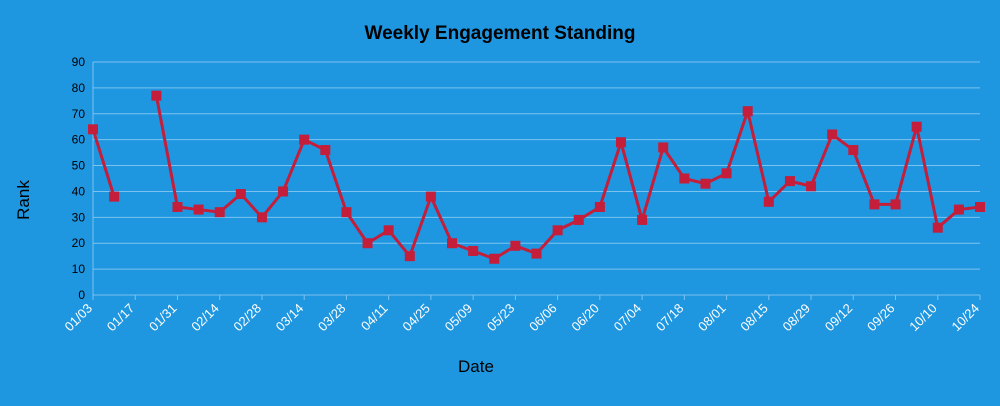 The image size is (1000, 406). Describe the element at coordinates (79, 191) in the screenshot. I see `y-tick-label: 40` at that location.